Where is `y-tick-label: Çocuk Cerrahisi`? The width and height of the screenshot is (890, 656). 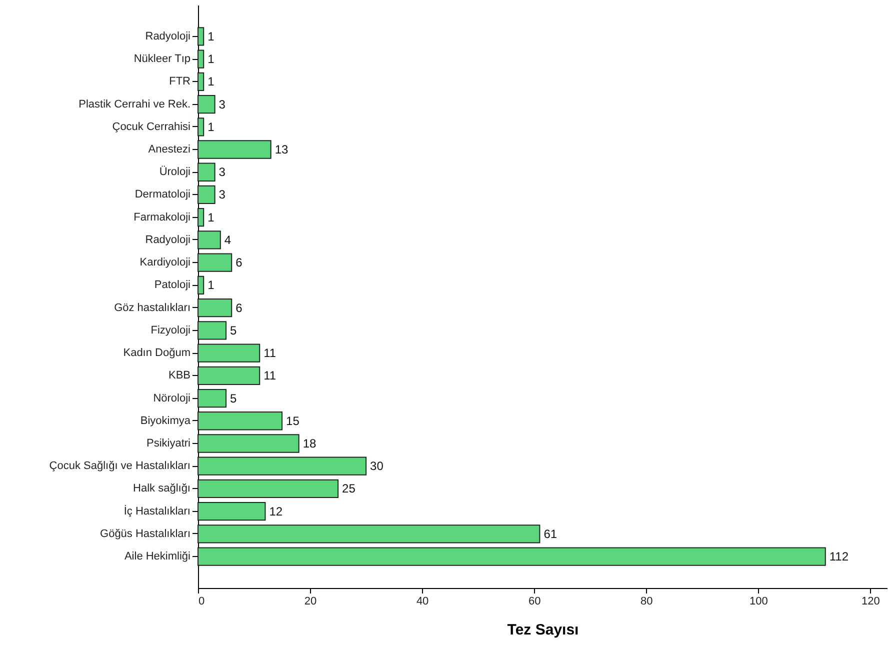 y-tick-label: Çocuk Cerrahisi is located at coordinates (151, 126).